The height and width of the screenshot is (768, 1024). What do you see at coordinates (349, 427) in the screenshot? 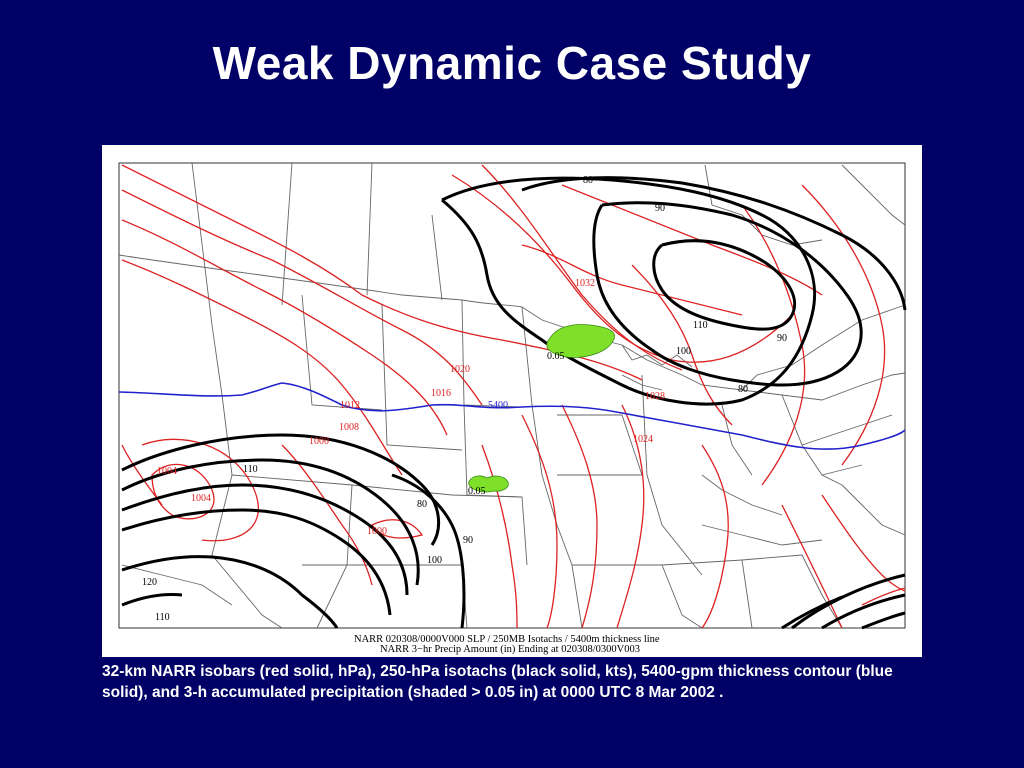
I see `isobar-label: 1008` at bounding box center [349, 427].